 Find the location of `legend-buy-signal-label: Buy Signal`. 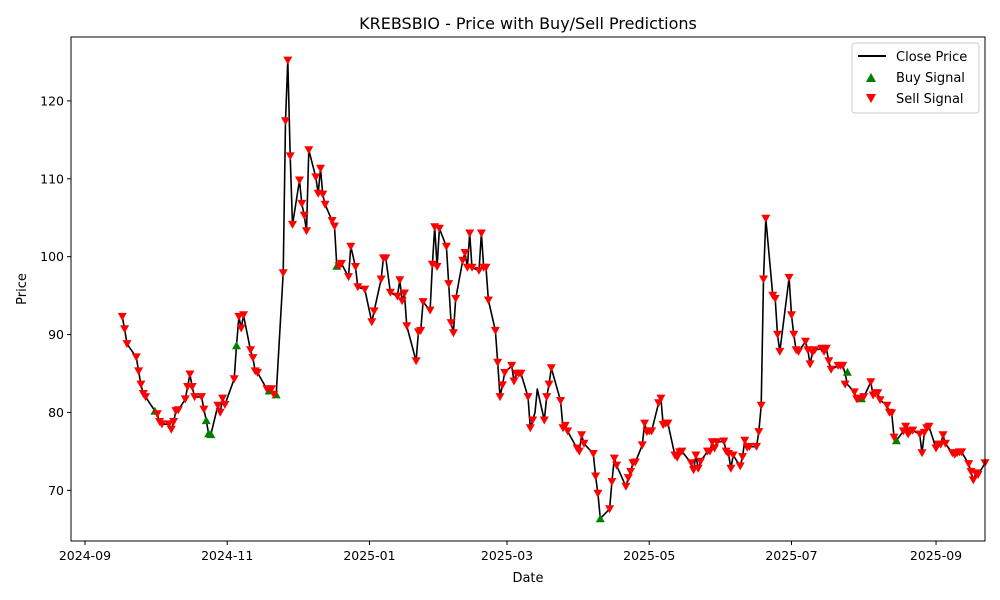

legend-buy-signal-label: Buy Signal is located at coordinates (930, 78).